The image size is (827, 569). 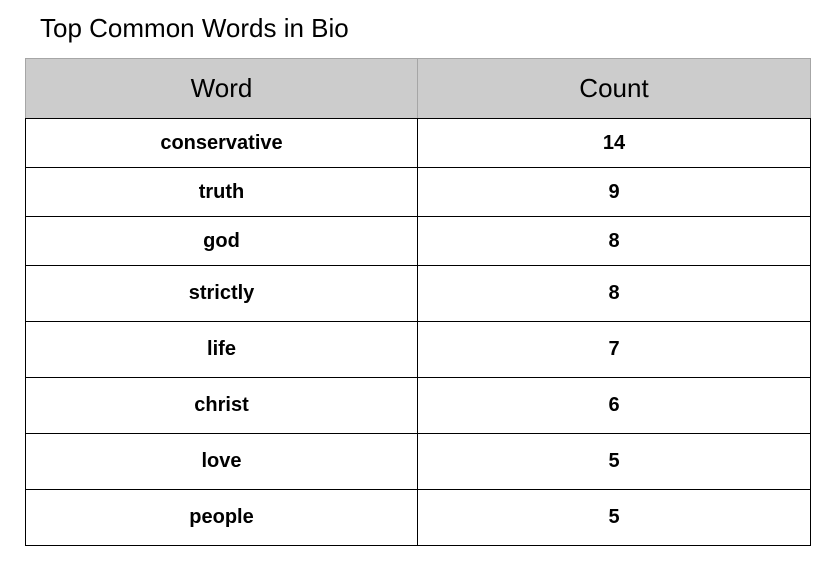 I want to click on word-cell: strictly, so click(x=221, y=293).